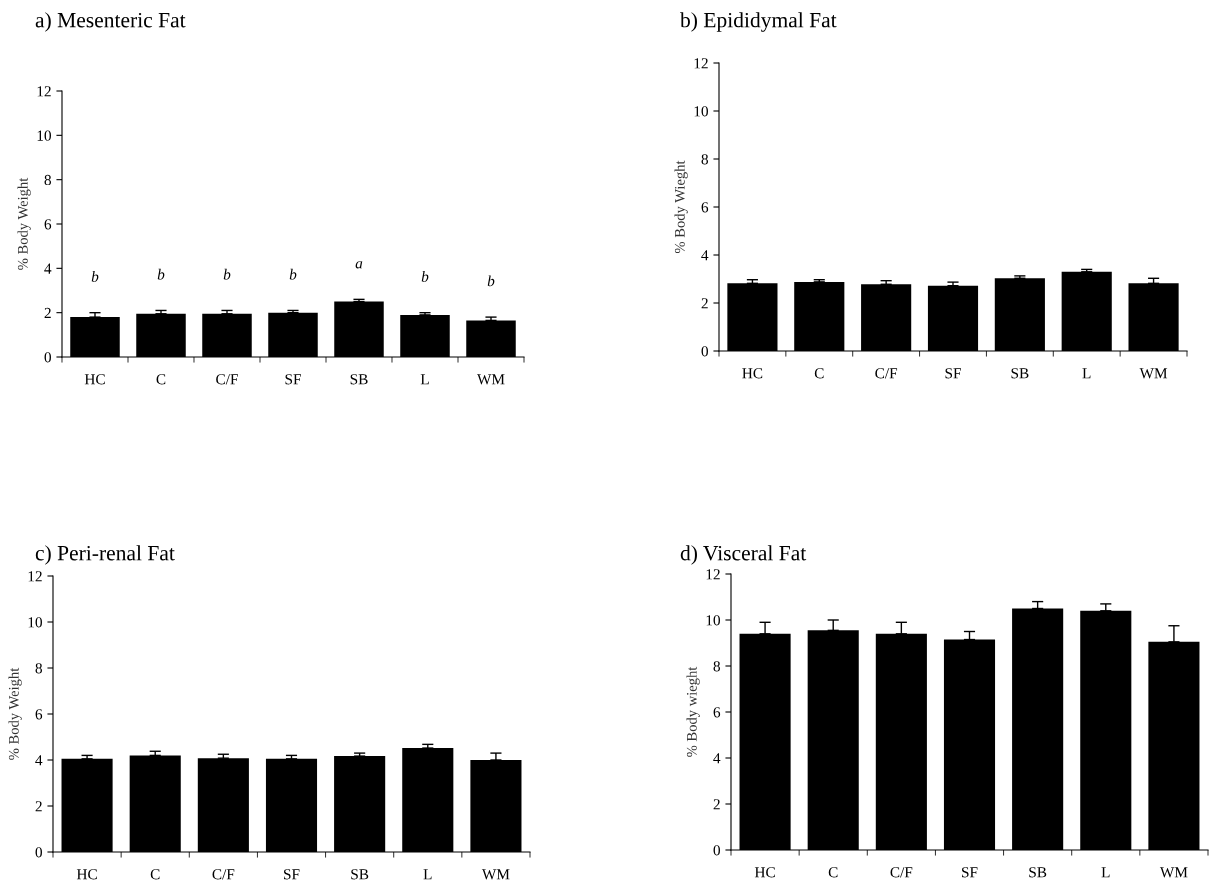  I want to click on chart-title: a) Mesenteric Fat, so click(110, 22).